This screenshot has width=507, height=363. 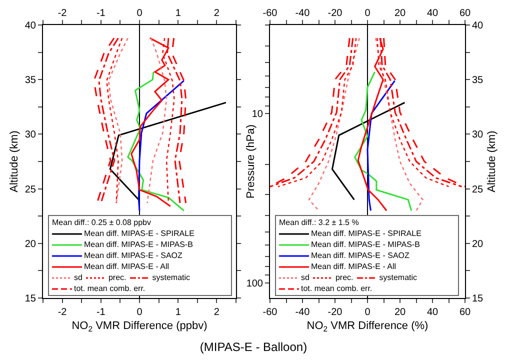 I want to click on x2-tick-label: 1, so click(x=178, y=312).